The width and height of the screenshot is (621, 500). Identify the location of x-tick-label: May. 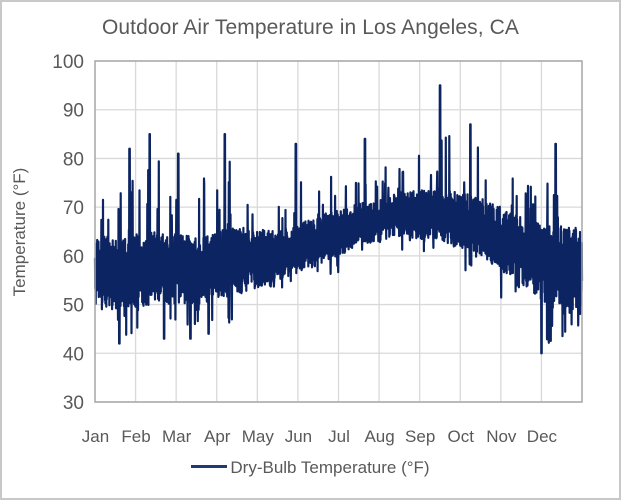
(258, 436).